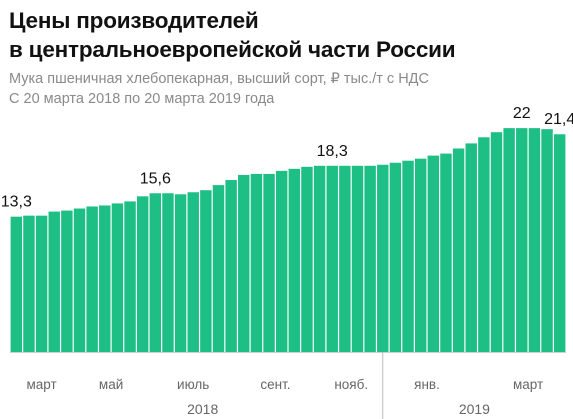 The width and height of the screenshot is (573, 419). I want to click on x-tick-label: янв., so click(427, 384).